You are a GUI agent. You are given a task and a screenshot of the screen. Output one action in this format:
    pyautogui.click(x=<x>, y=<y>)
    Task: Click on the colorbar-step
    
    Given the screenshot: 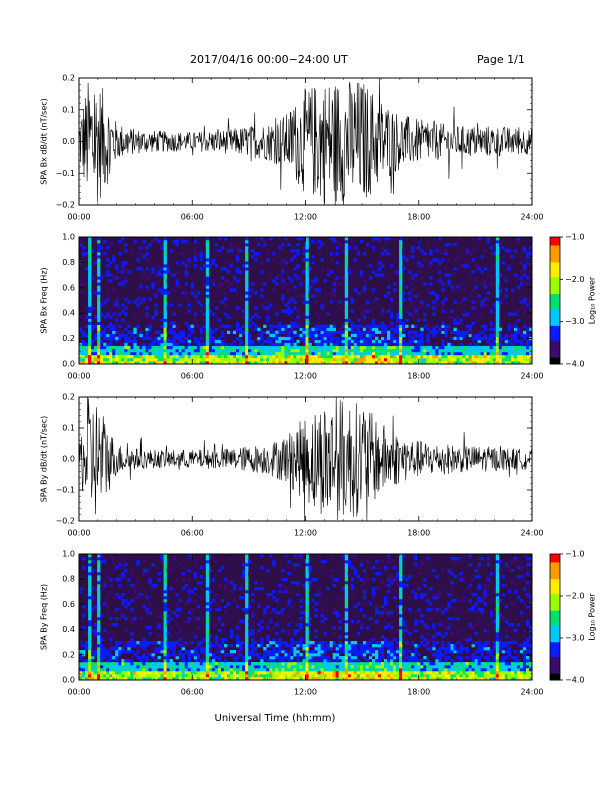 What is the action you would take?
    pyautogui.click(x=555, y=295)
    